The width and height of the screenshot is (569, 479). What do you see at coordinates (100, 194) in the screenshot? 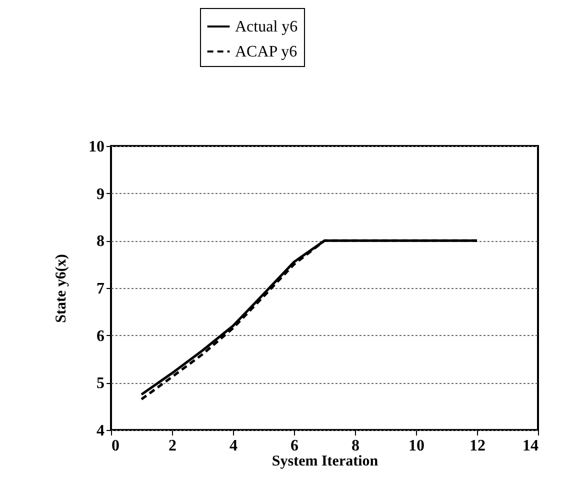
I see `y-tick-label: 9` at bounding box center [100, 194].